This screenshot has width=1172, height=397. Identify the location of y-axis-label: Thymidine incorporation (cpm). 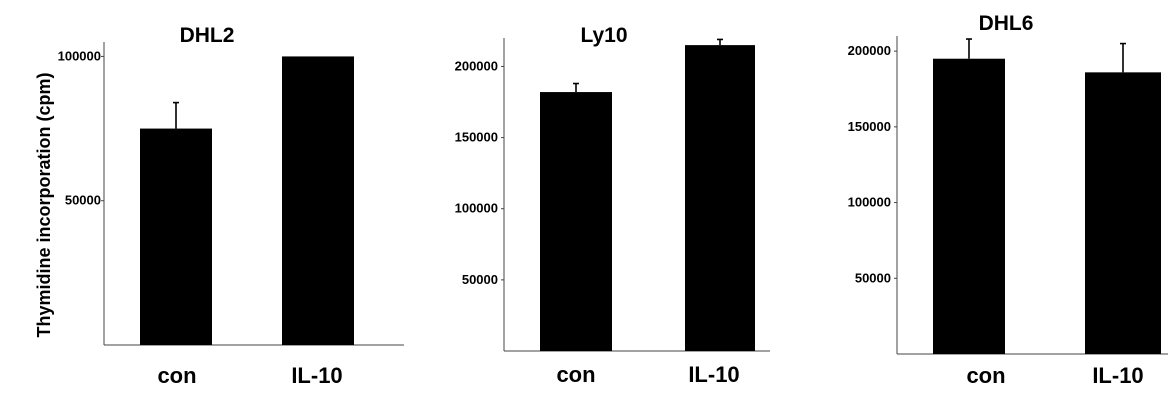
(44, 204).